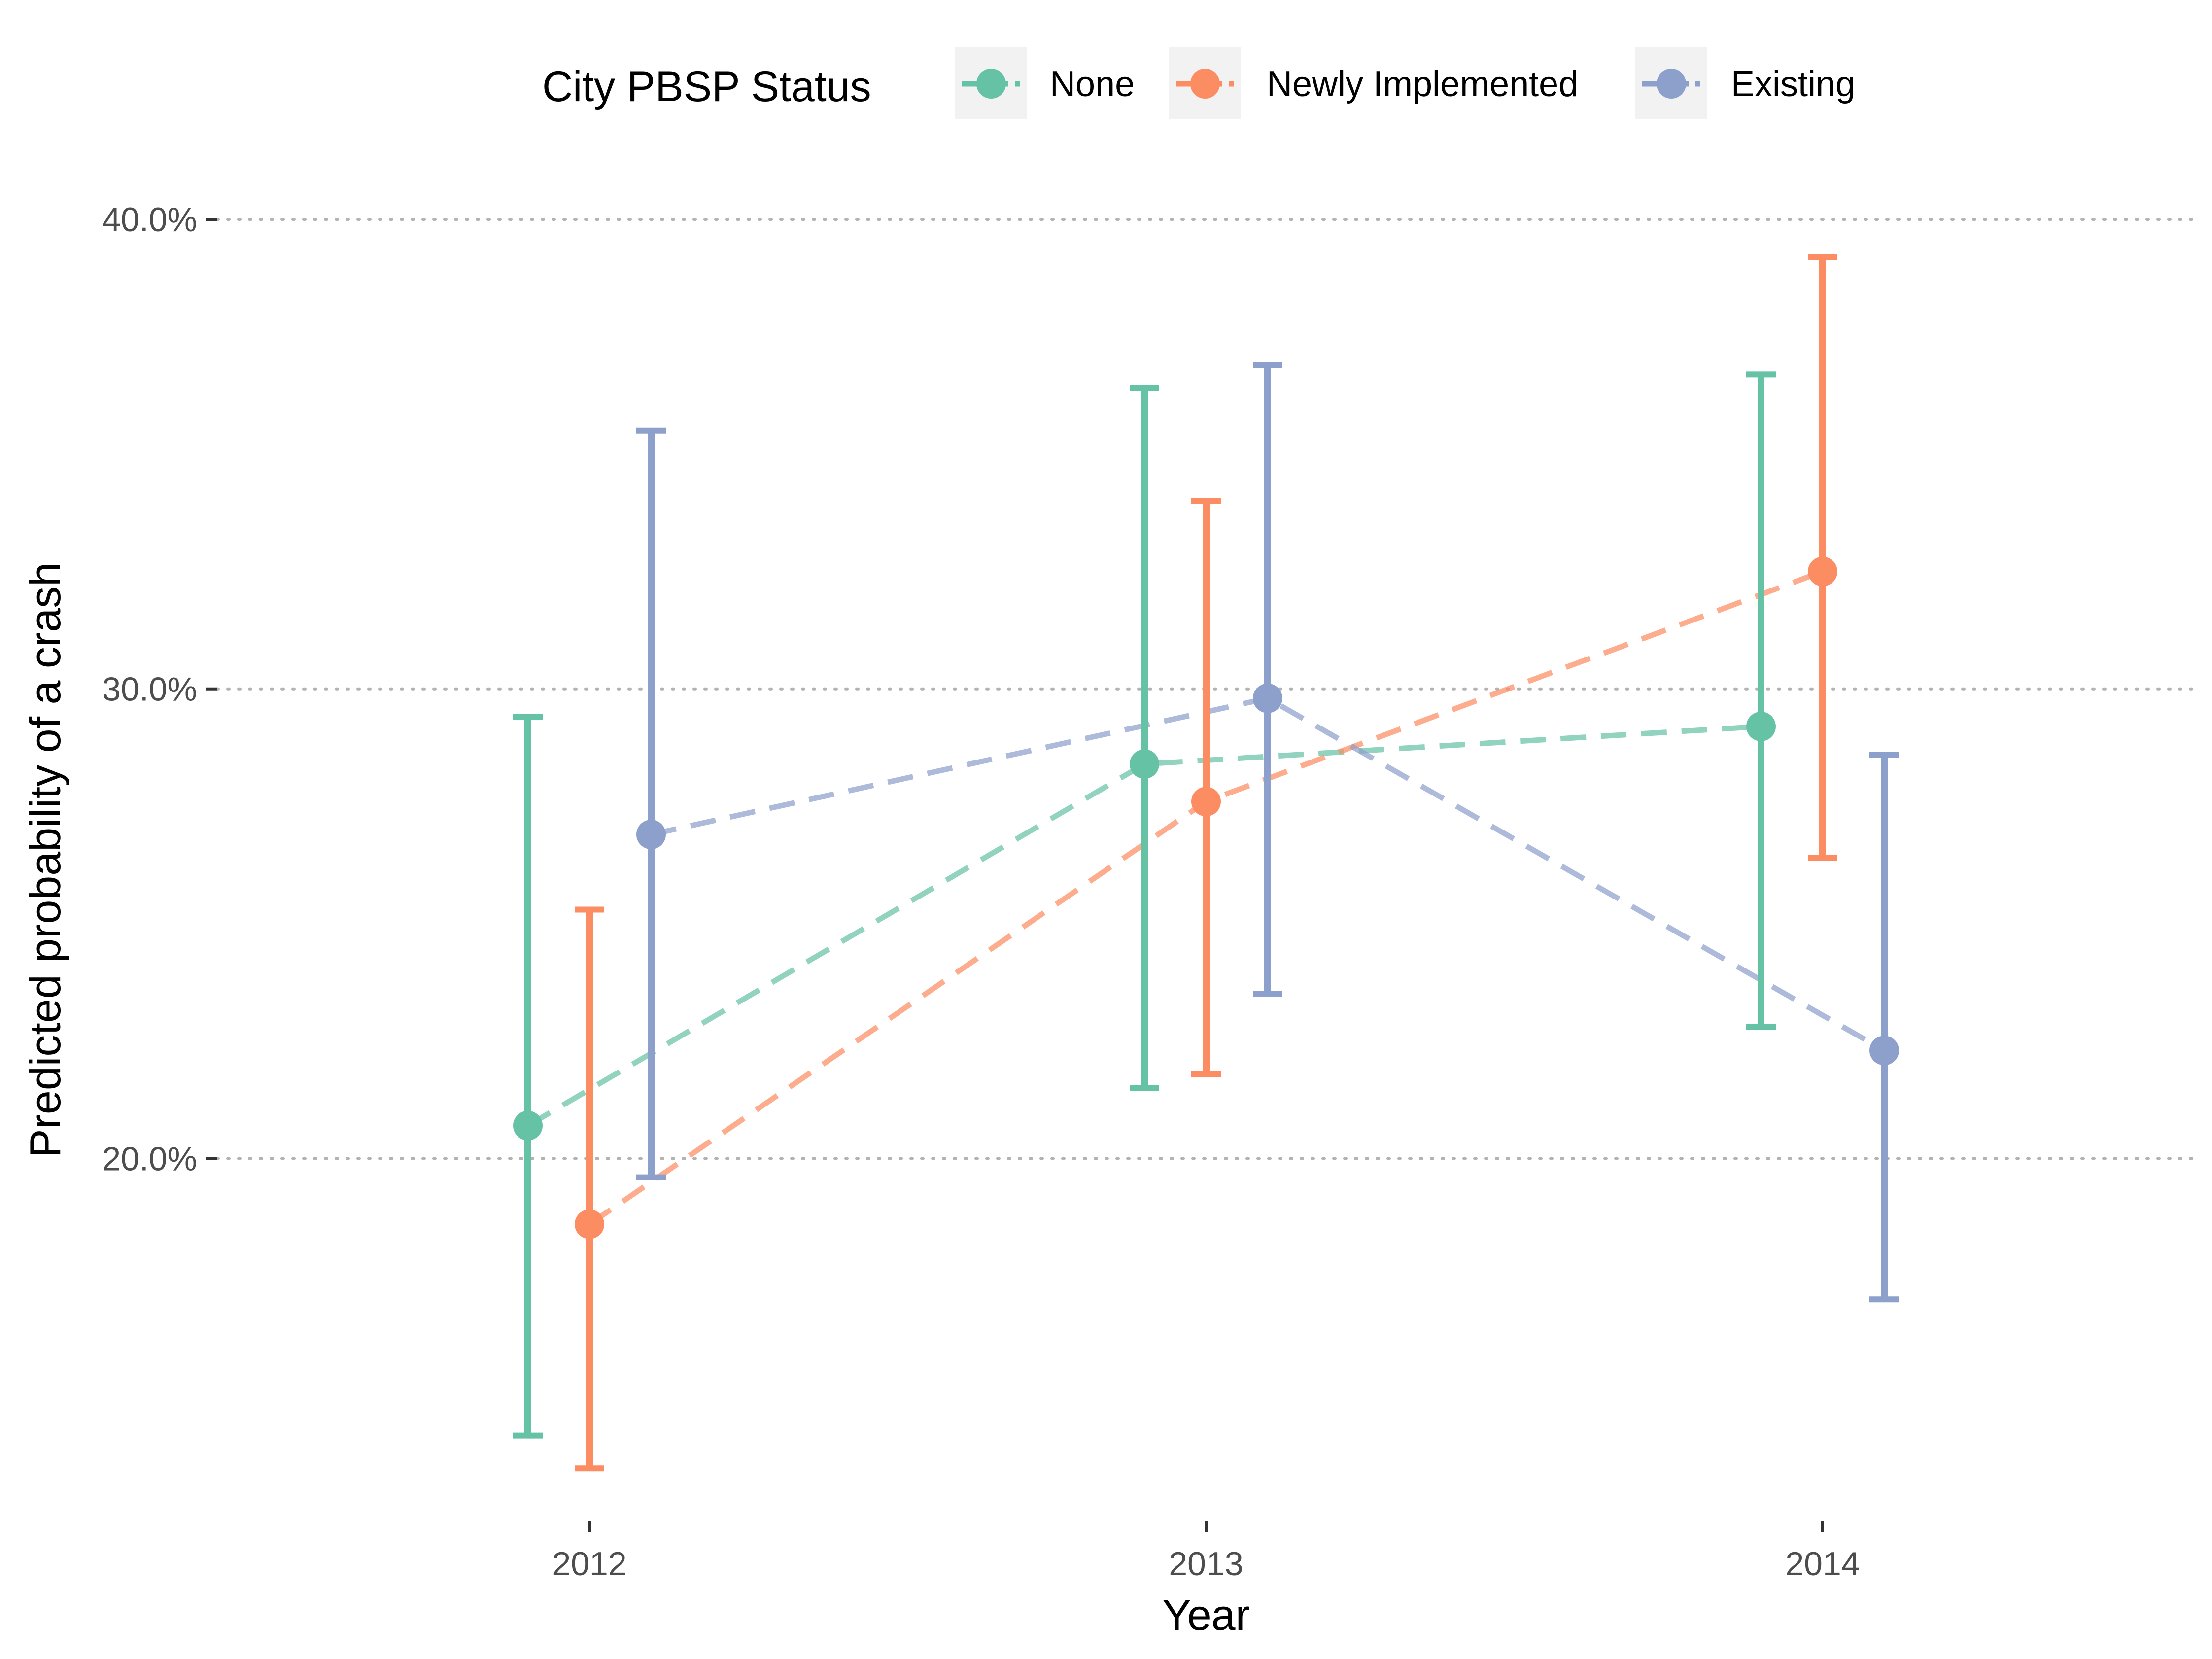  Describe the element at coordinates (149, 1159) in the screenshot. I see `y-tick-label: 20.0%` at that location.